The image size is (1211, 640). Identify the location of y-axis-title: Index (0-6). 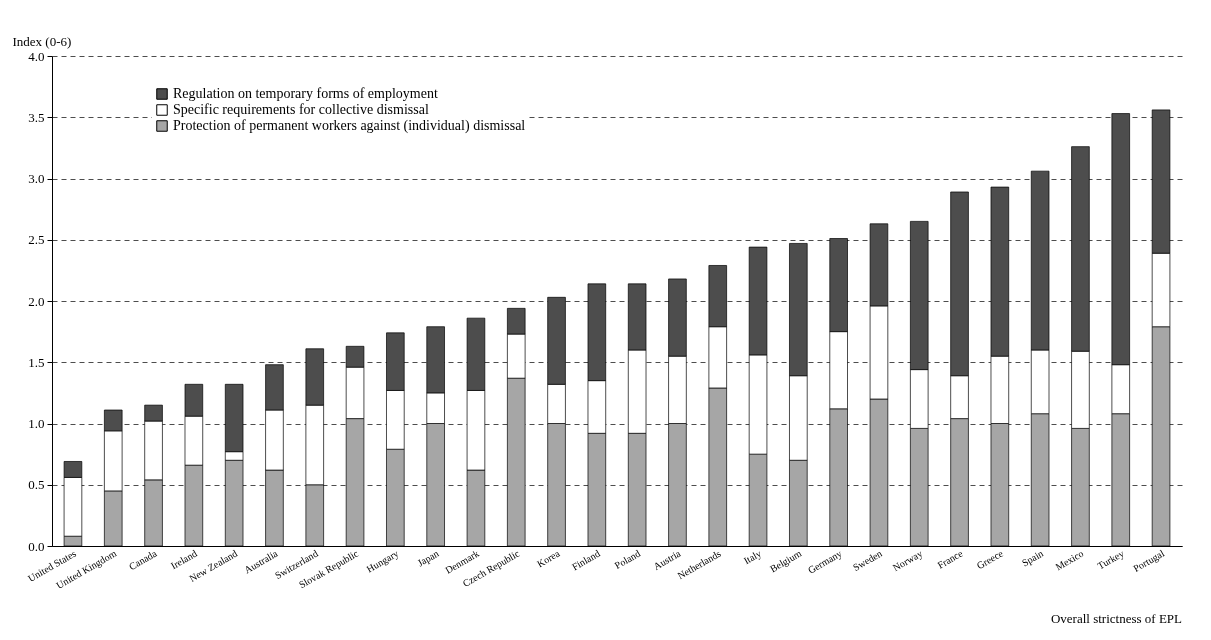
(42, 41).